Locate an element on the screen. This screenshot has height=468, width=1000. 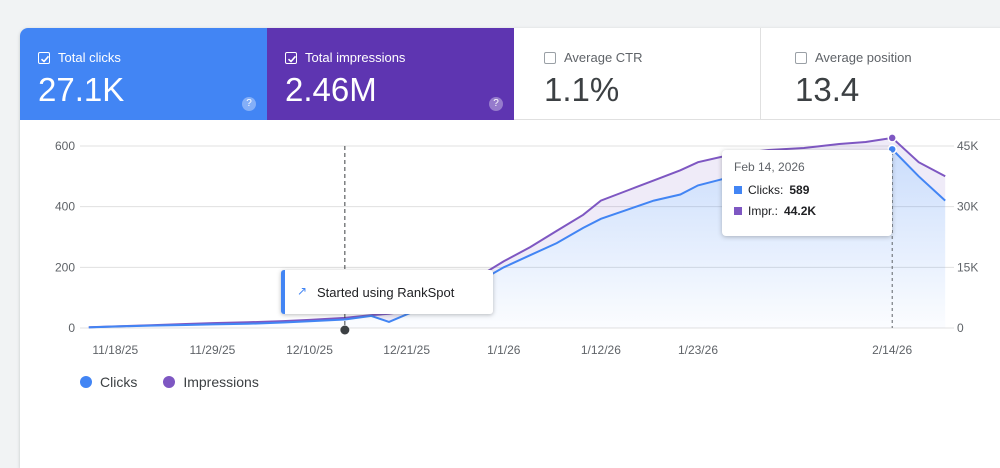
metric-label: Average position is located at coordinates (863, 57).